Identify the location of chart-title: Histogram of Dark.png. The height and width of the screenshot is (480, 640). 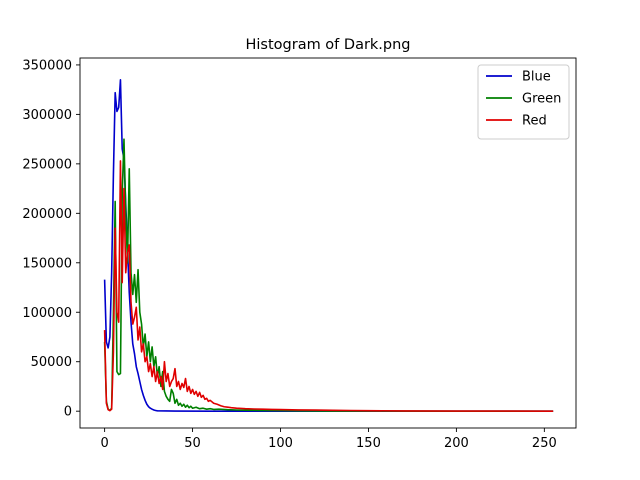
(327, 45).